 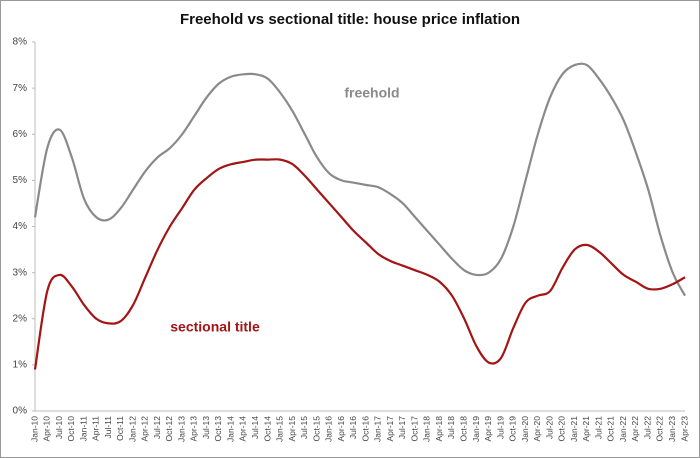 What do you see at coordinates (537, 429) in the screenshot?
I see `x-tick-label: Apr-20` at bounding box center [537, 429].